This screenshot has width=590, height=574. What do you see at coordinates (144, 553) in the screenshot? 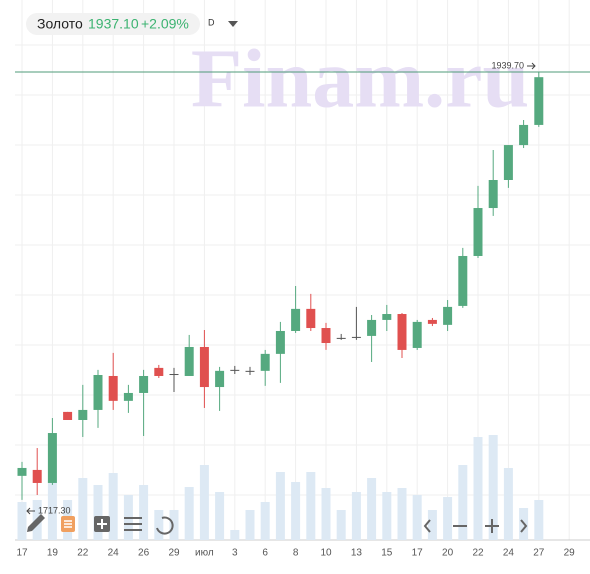
I see `x-tick-label: 26` at bounding box center [144, 553].